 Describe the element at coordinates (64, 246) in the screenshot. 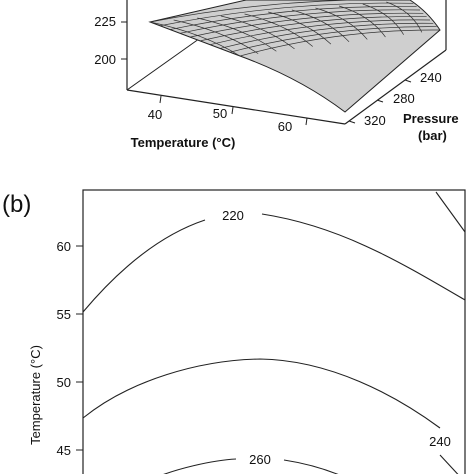

I see `y-tick-label: 60` at that location.